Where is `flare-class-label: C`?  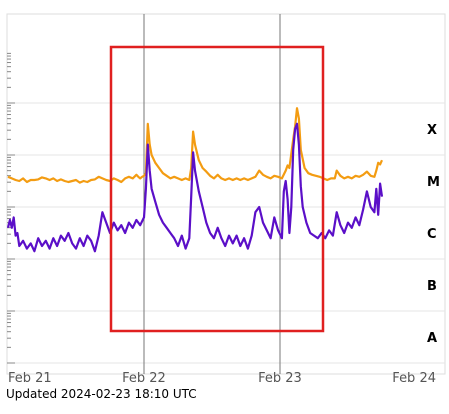
flare-class-label: C is located at coordinates (432, 234).